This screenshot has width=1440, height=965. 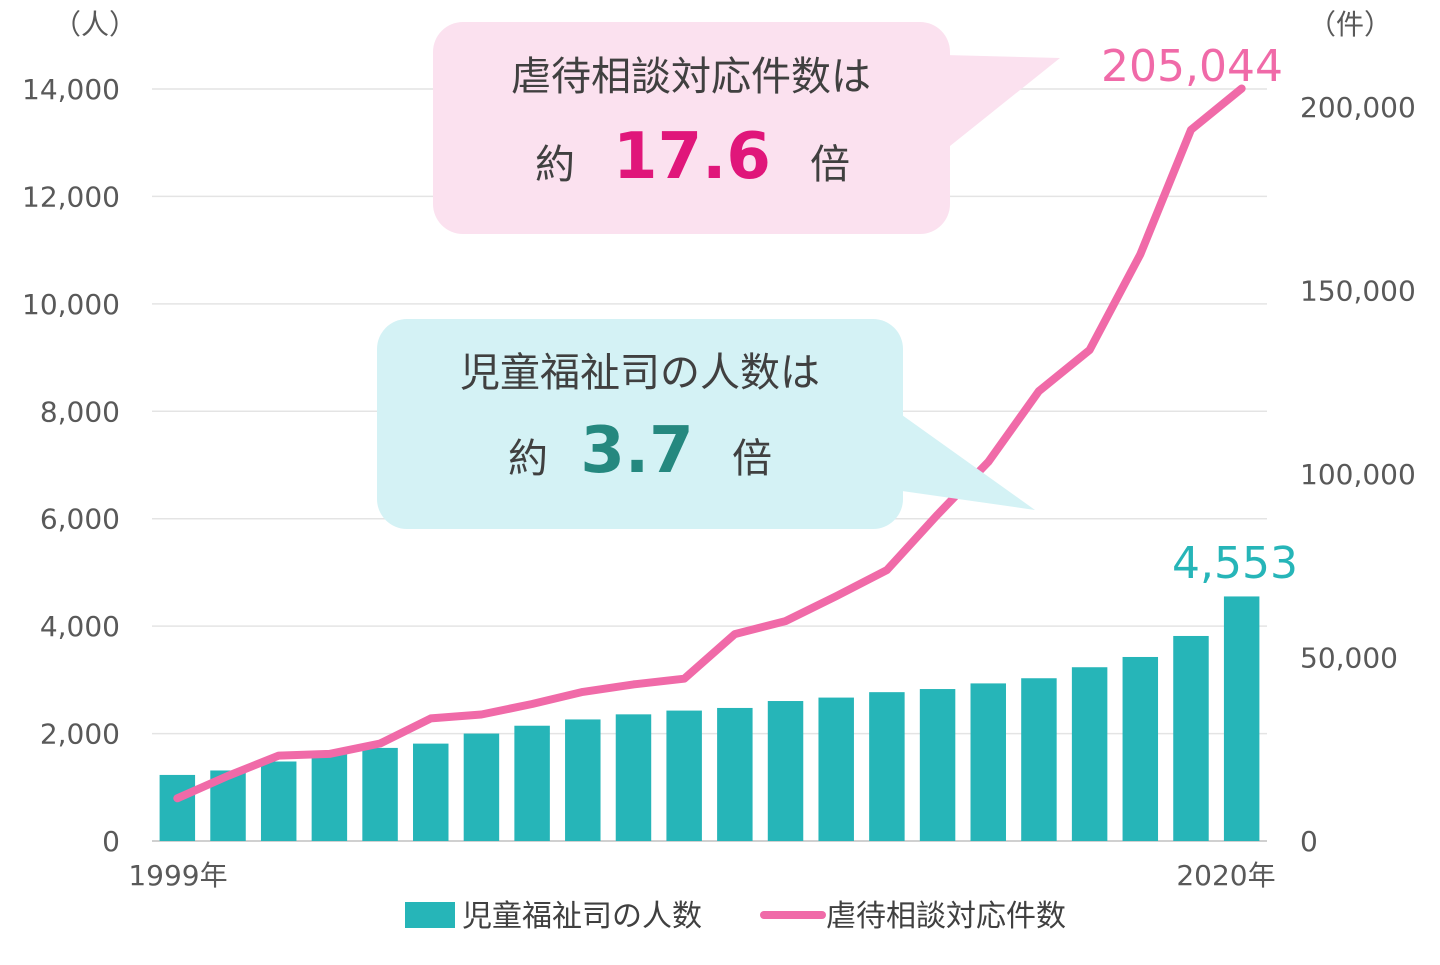 I want to click on legend-bar-label: 児童福祉司の人数, so click(x=582, y=916).